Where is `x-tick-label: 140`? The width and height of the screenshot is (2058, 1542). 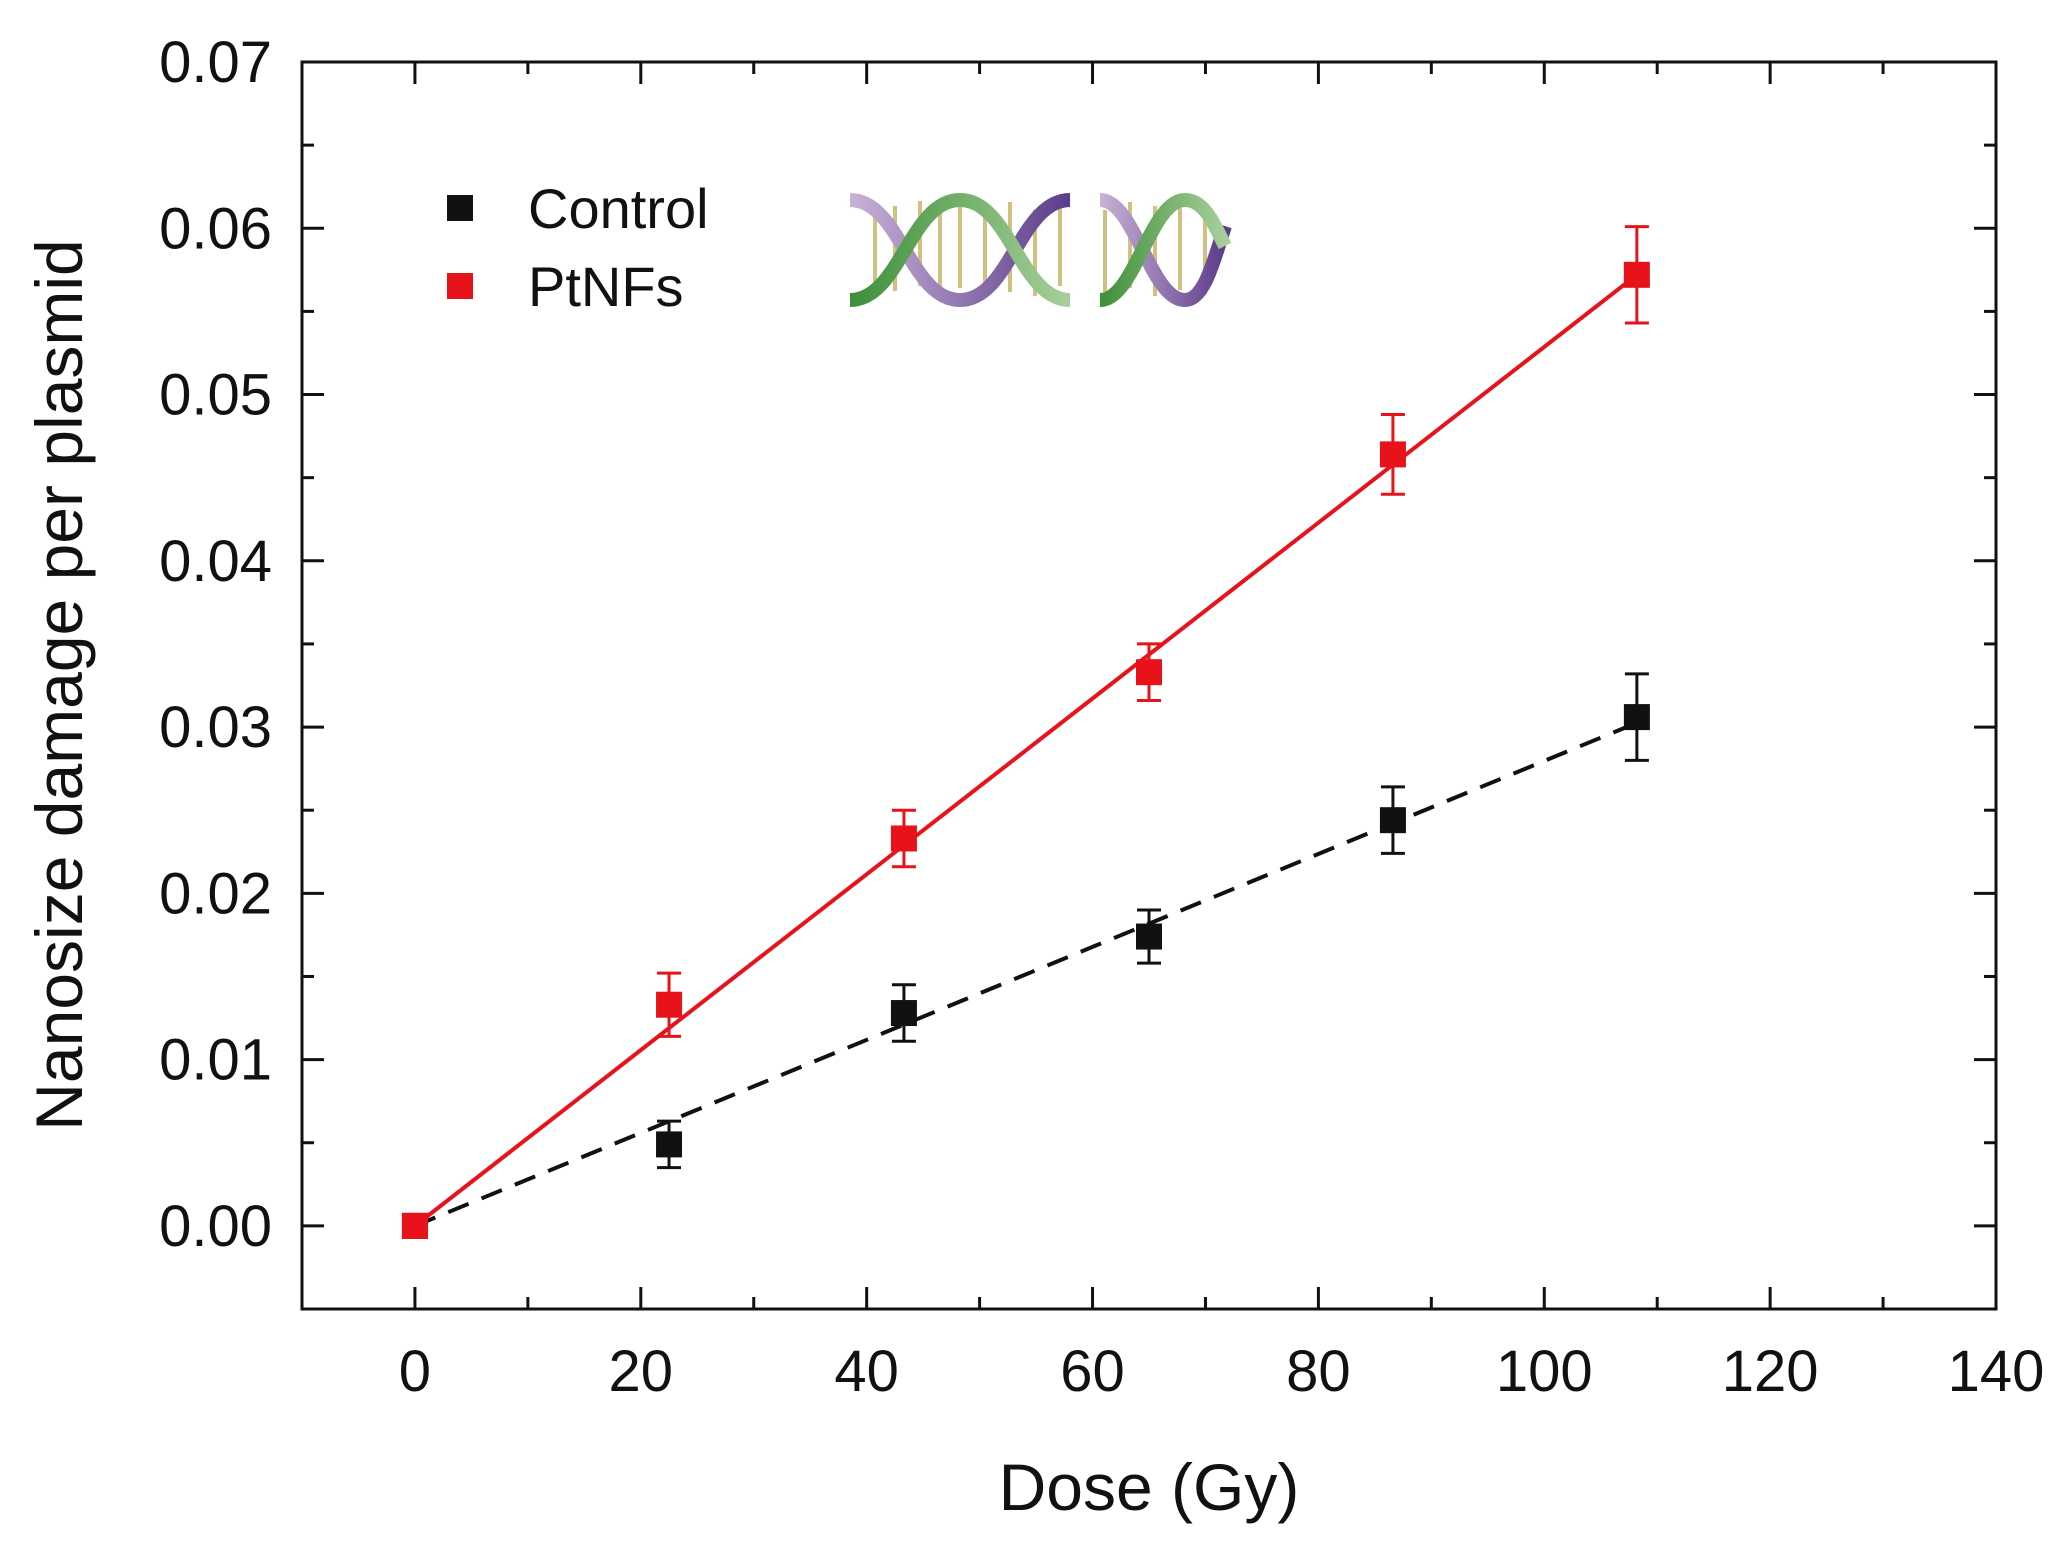 x-tick-label: 140 is located at coordinates (1996, 1371).